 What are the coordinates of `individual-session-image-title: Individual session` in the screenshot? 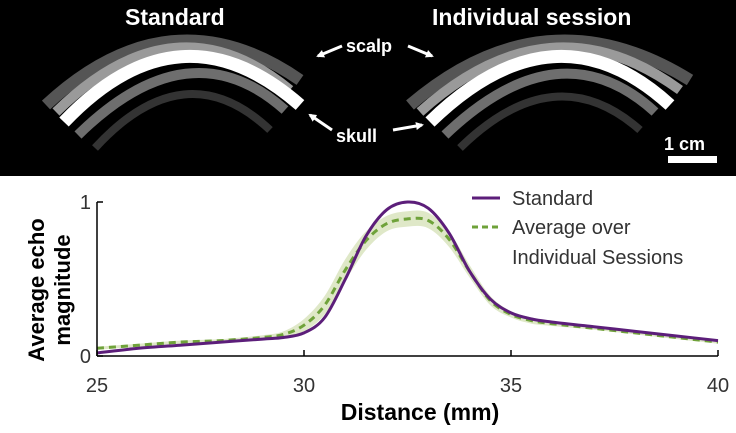 It's located at (531, 17).